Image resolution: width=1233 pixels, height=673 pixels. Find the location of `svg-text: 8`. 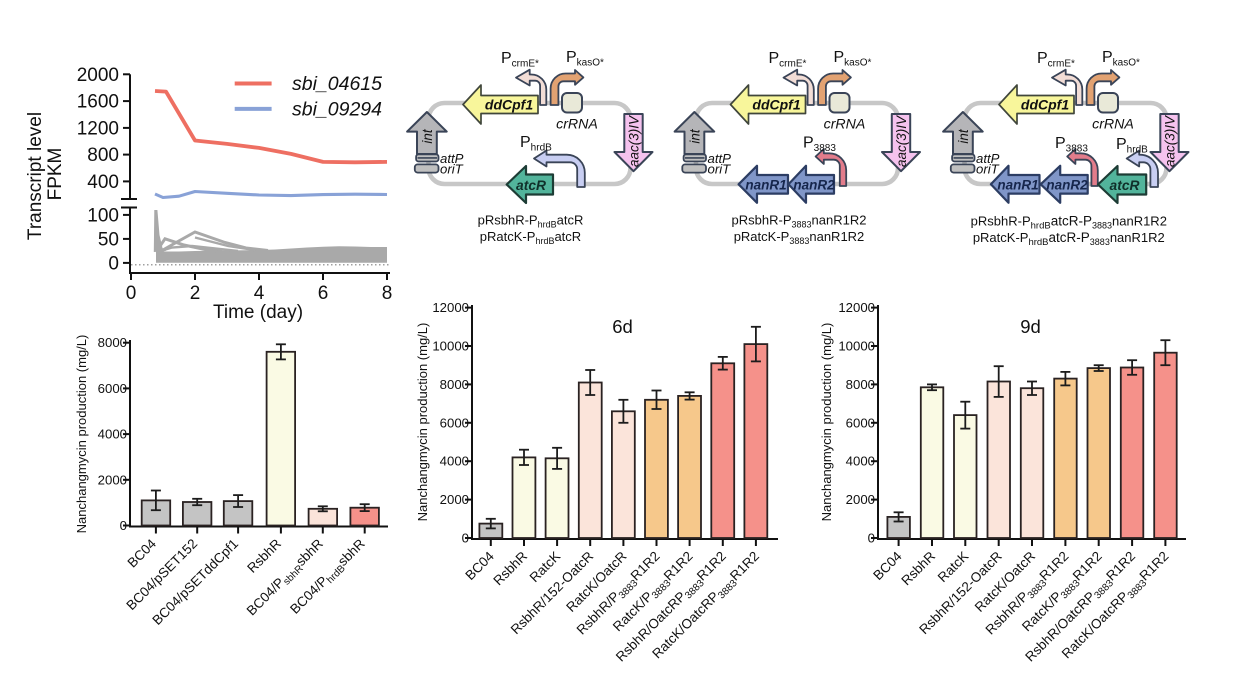

svg-text: 8 is located at coordinates (387, 293).